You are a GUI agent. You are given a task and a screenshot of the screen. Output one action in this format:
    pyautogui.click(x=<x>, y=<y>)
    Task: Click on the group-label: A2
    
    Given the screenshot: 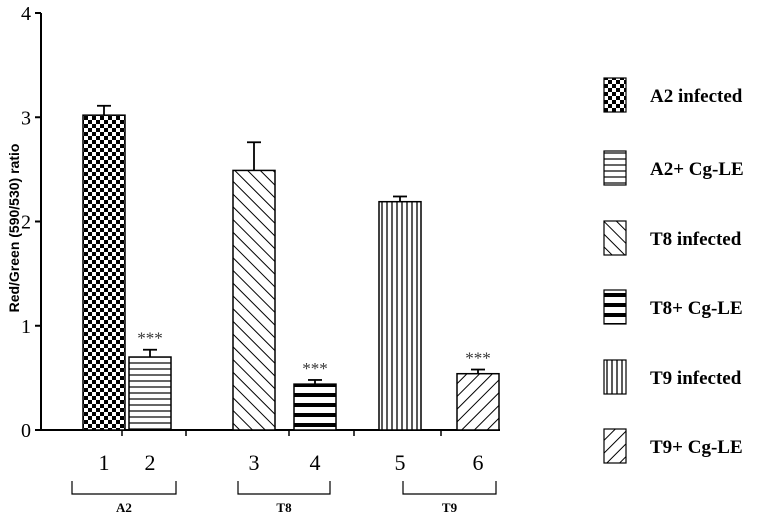 What is the action you would take?
    pyautogui.click(x=124, y=507)
    